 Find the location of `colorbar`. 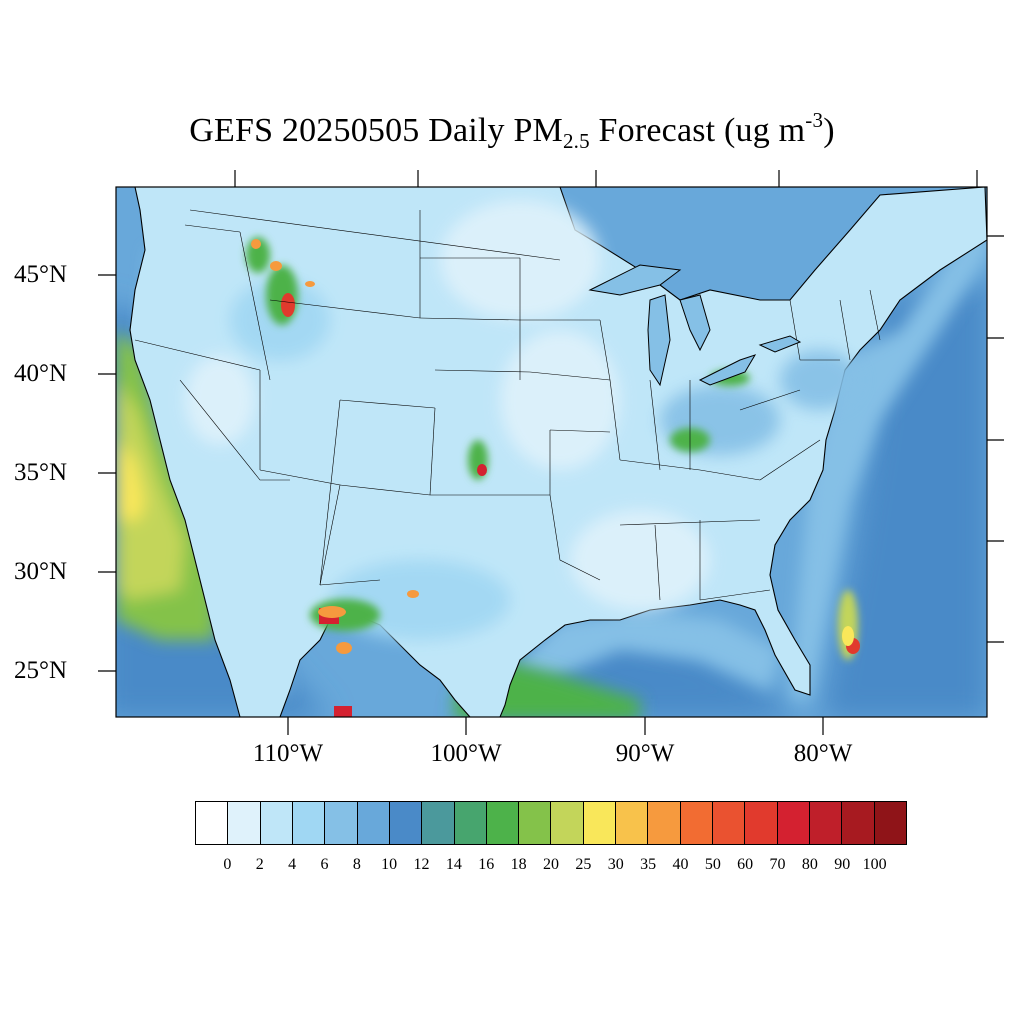

colorbar is located at coordinates (551, 823).